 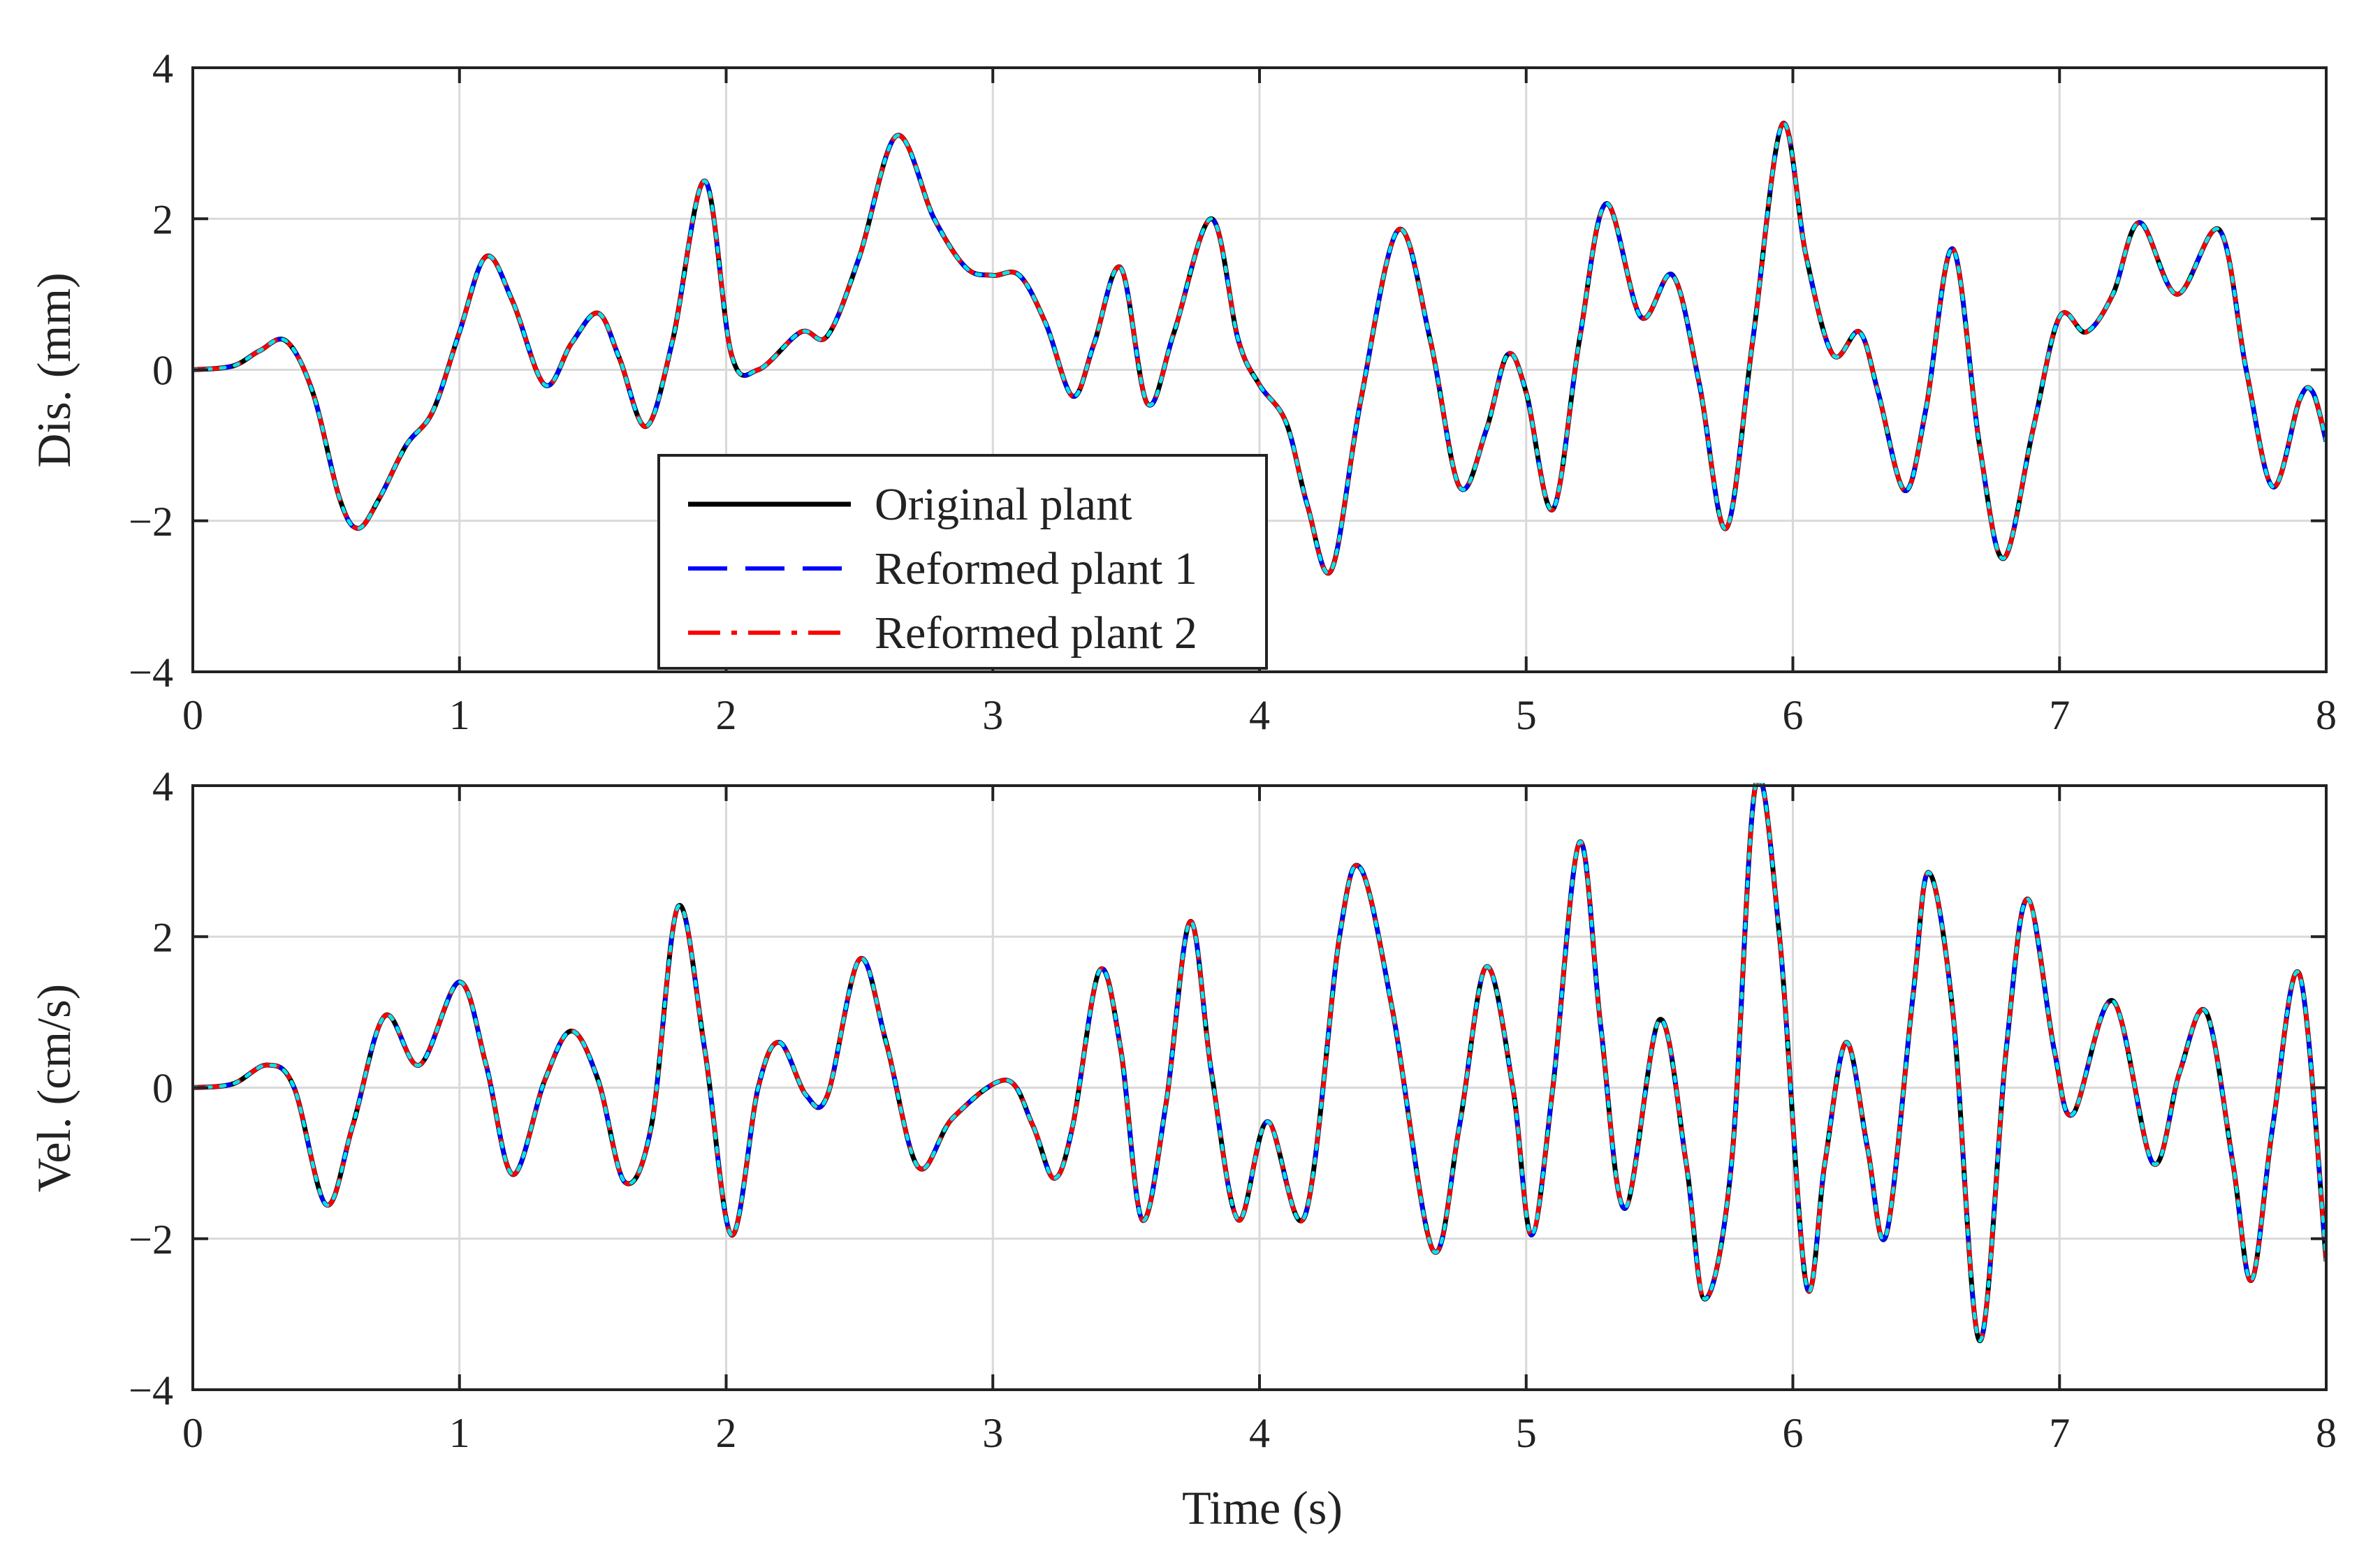 I want to click on velocity-y-axis-label: Vel. (cm/s), so click(x=53, y=1088).